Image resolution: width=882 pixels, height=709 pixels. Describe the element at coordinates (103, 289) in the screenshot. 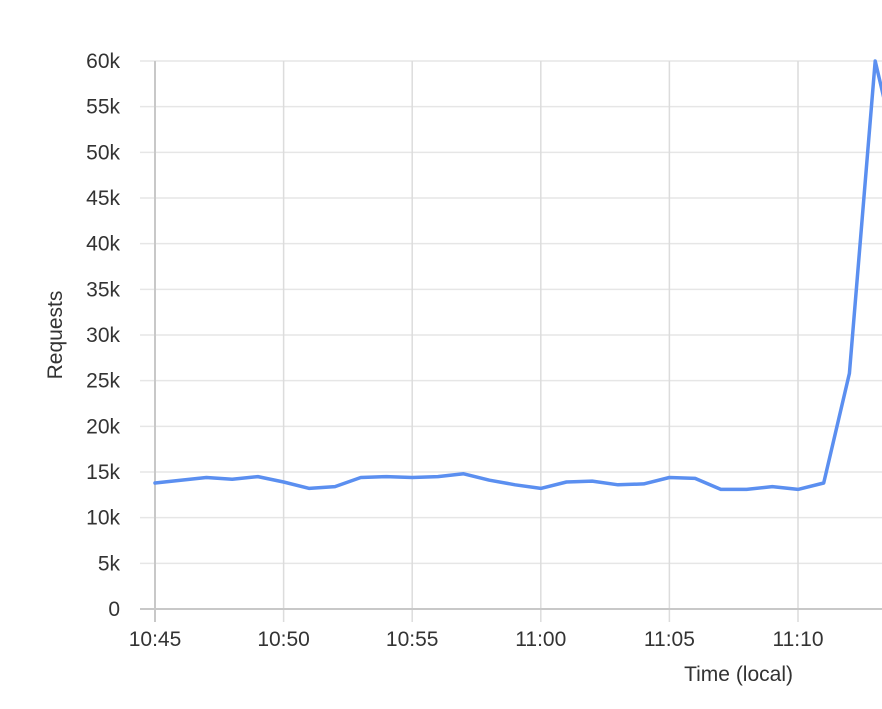

I see `y-tick-label: 35k` at that location.